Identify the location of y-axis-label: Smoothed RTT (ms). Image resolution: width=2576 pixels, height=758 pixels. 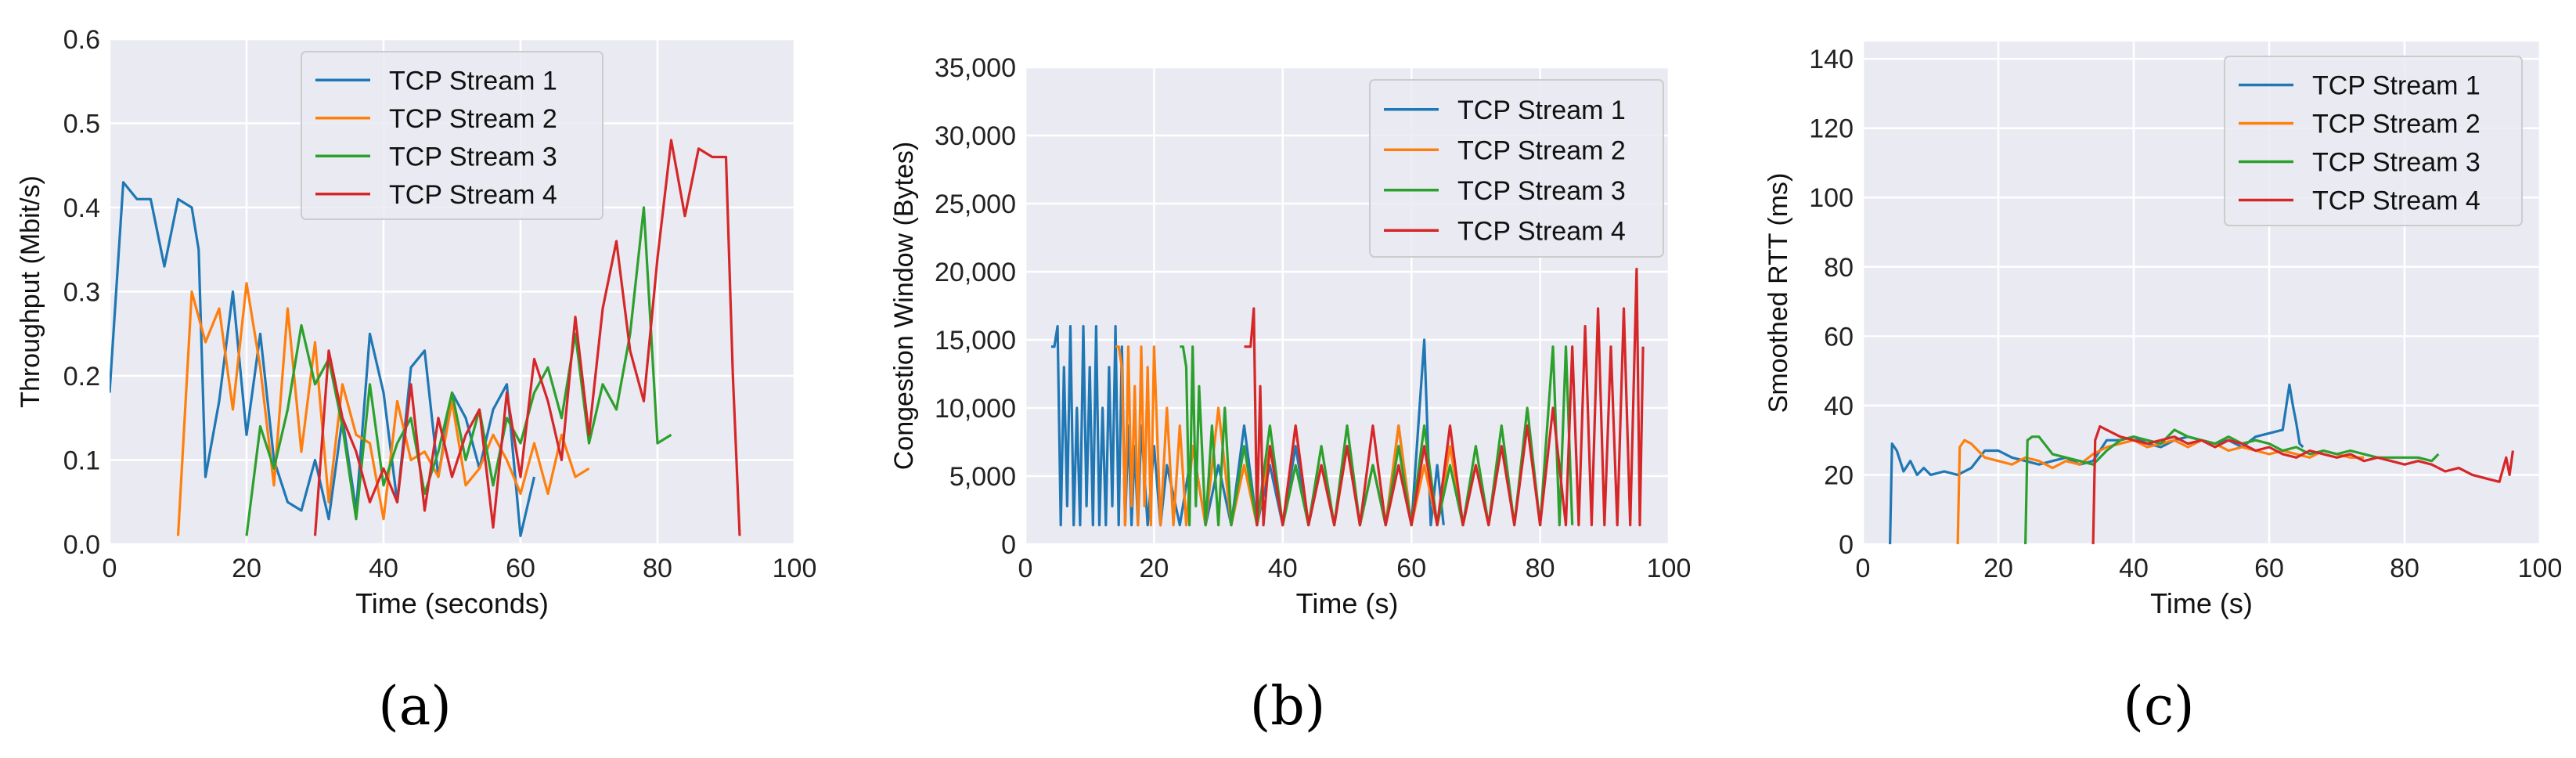
(1778, 293).